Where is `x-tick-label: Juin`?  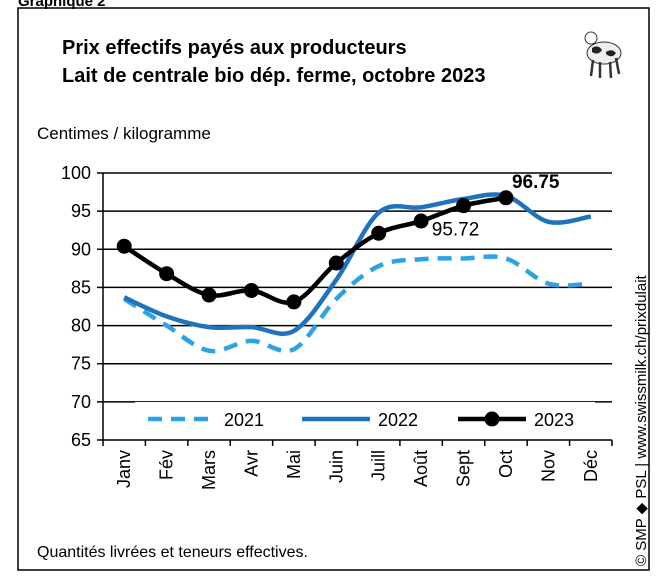
x-tick-label: Juin is located at coordinates (336, 466).